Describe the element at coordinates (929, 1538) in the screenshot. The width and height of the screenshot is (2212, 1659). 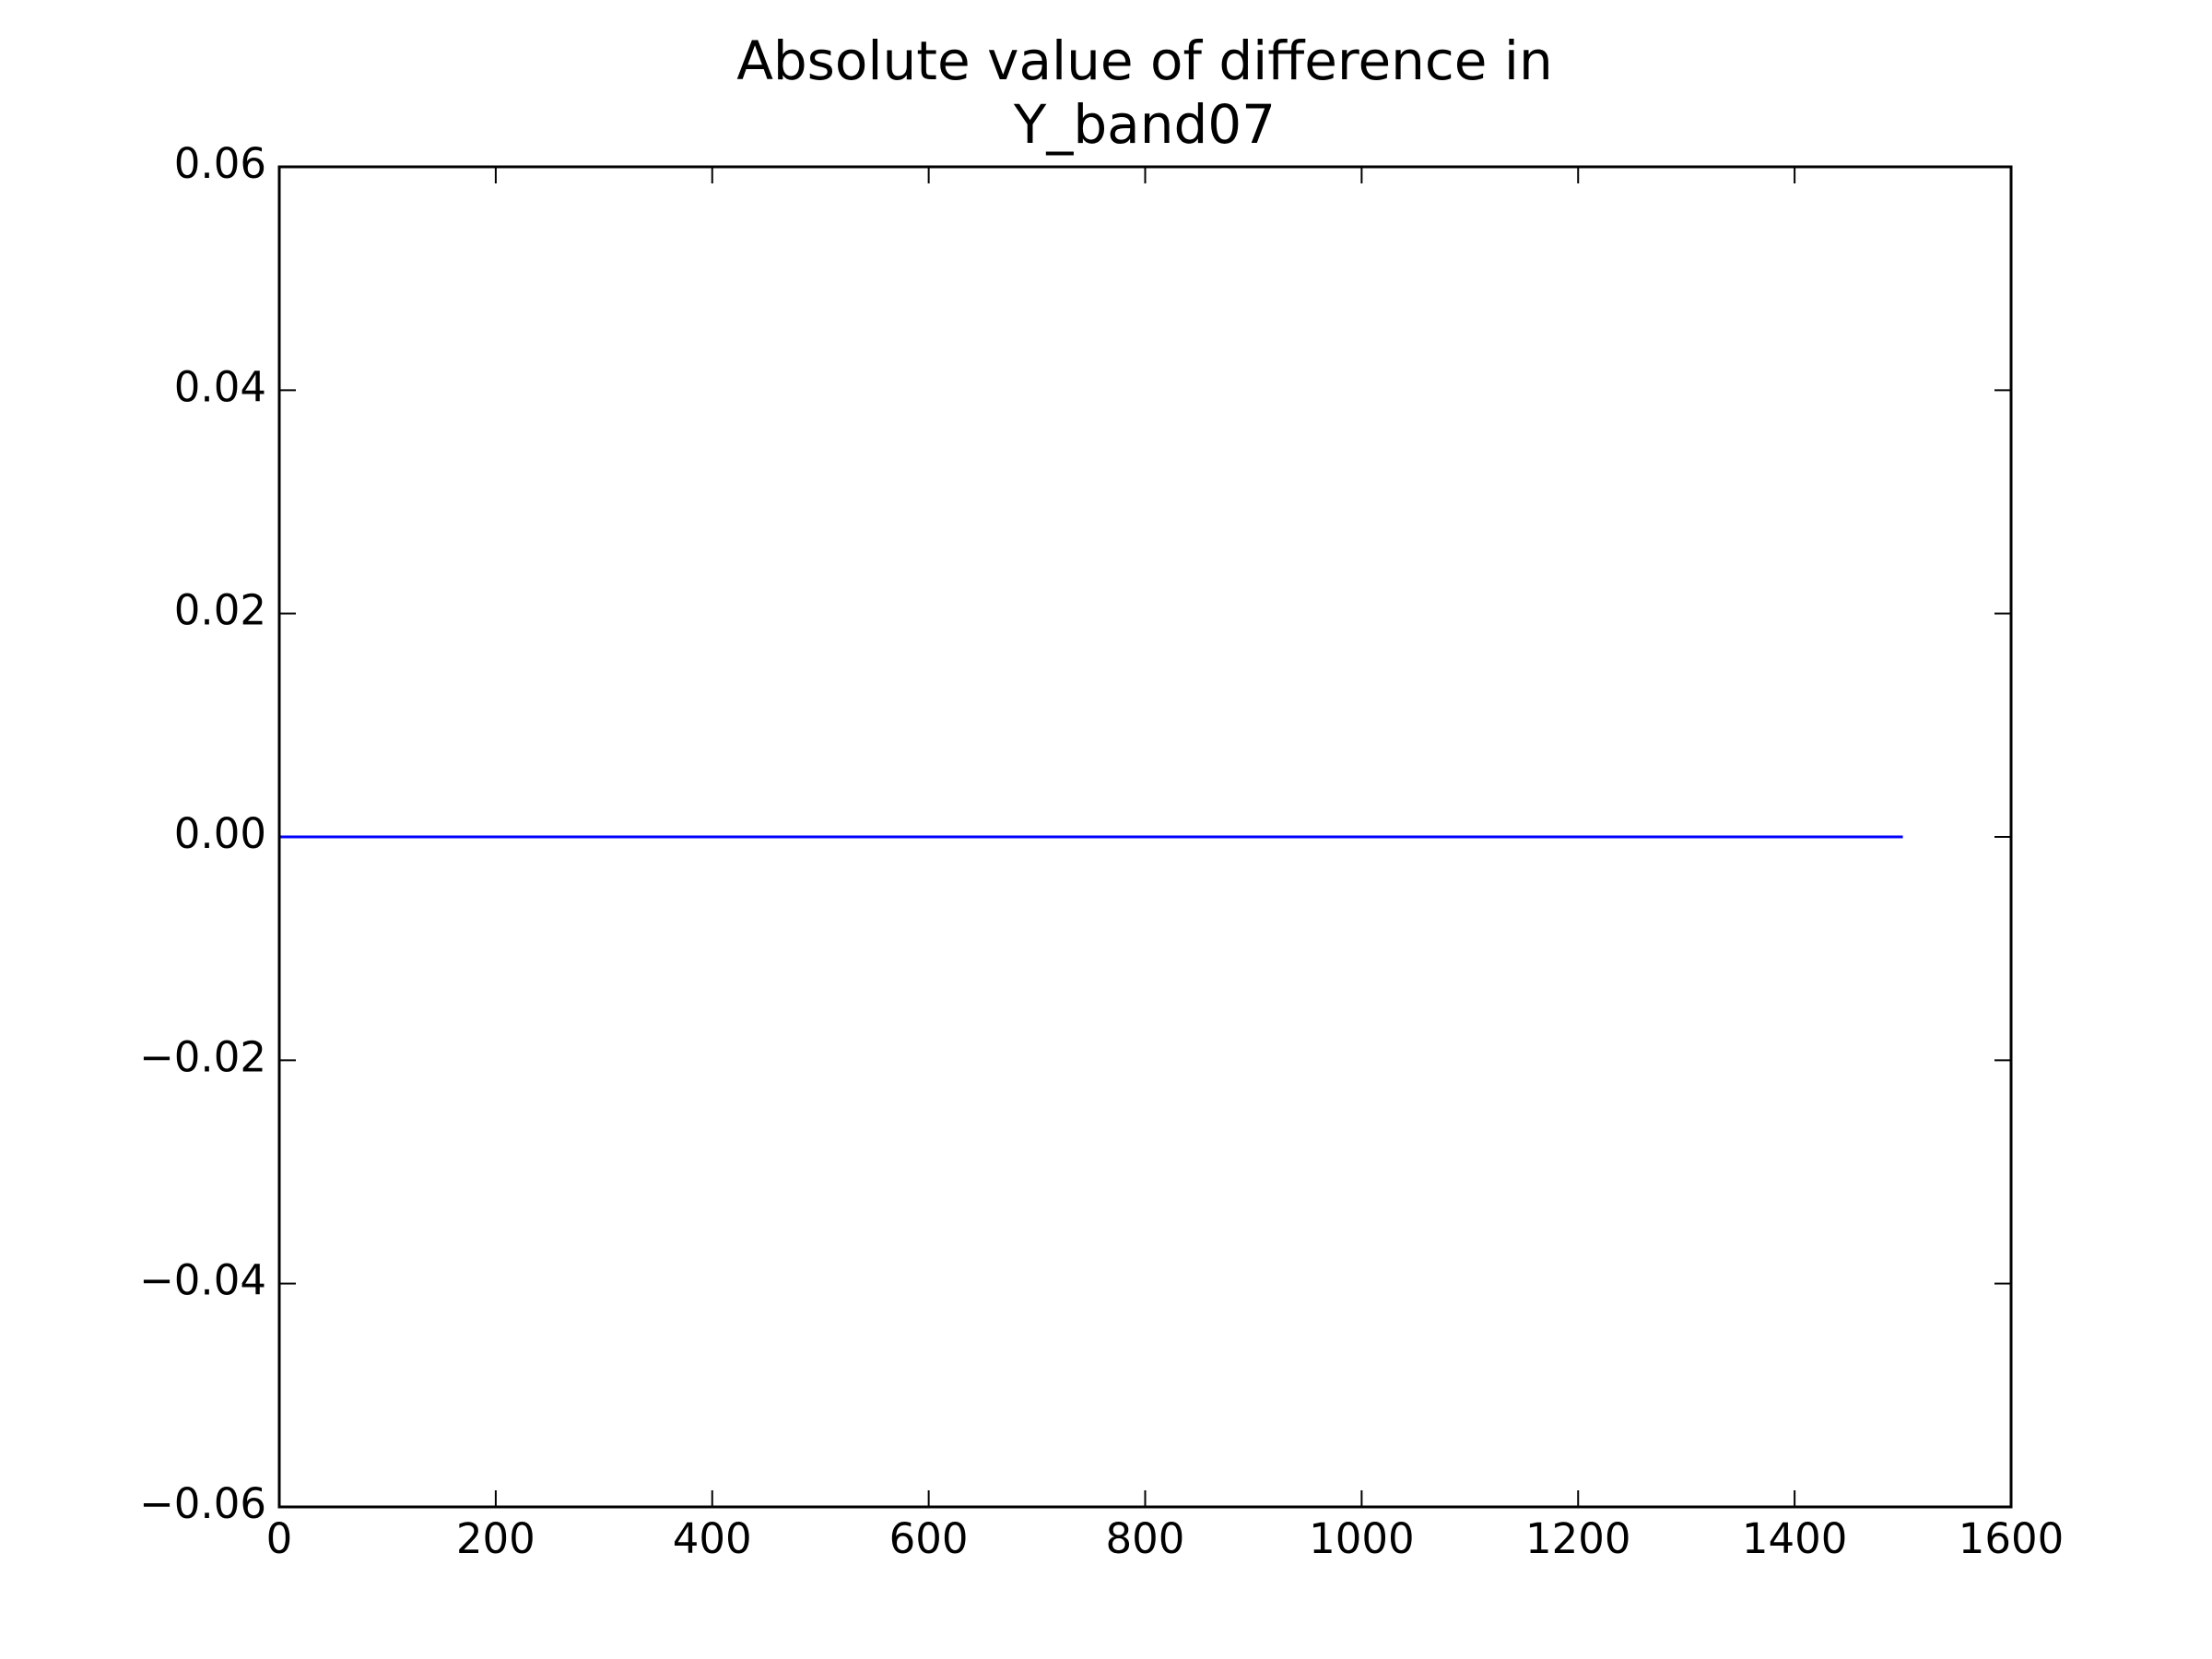
I see `x-tick-label: 600` at that location.